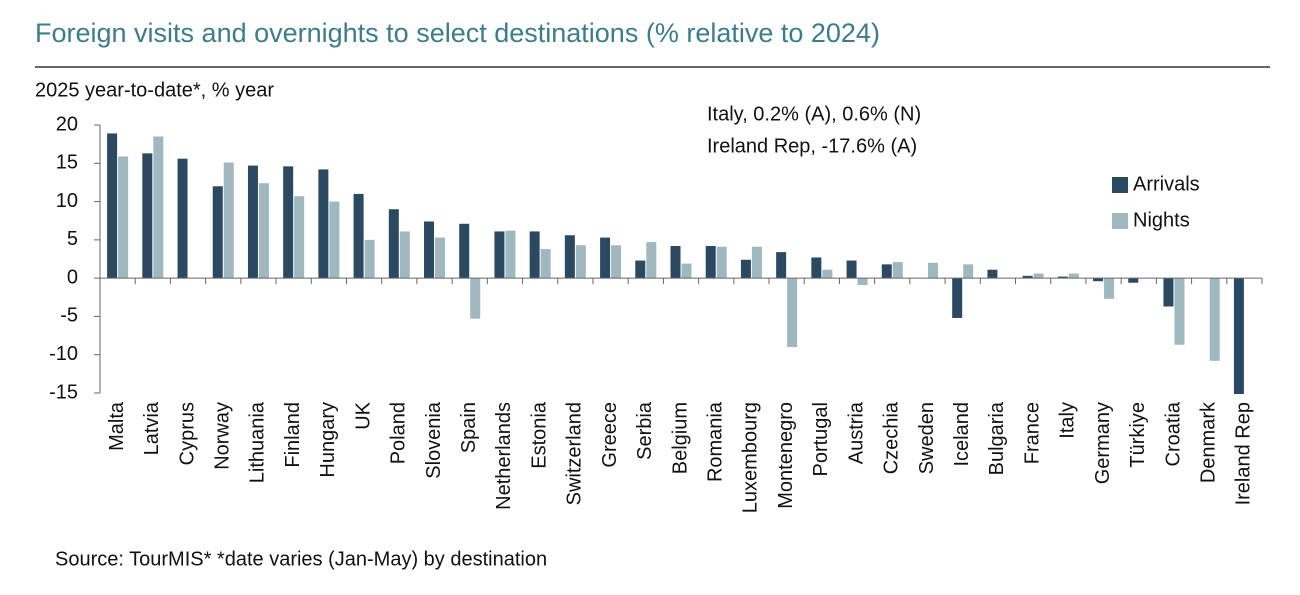  I want to click on x-tick-label: Croatia, so click(1173, 433).